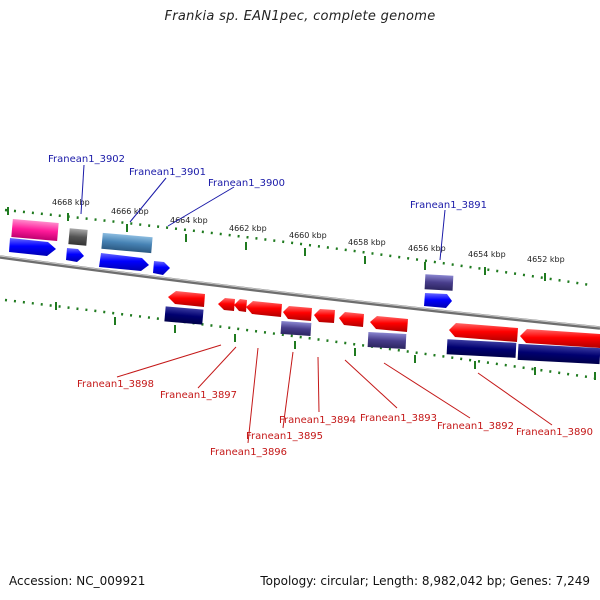  I want to click on map-title: Frankia sp. EAN1pec, complete genome, so click(300, 16).